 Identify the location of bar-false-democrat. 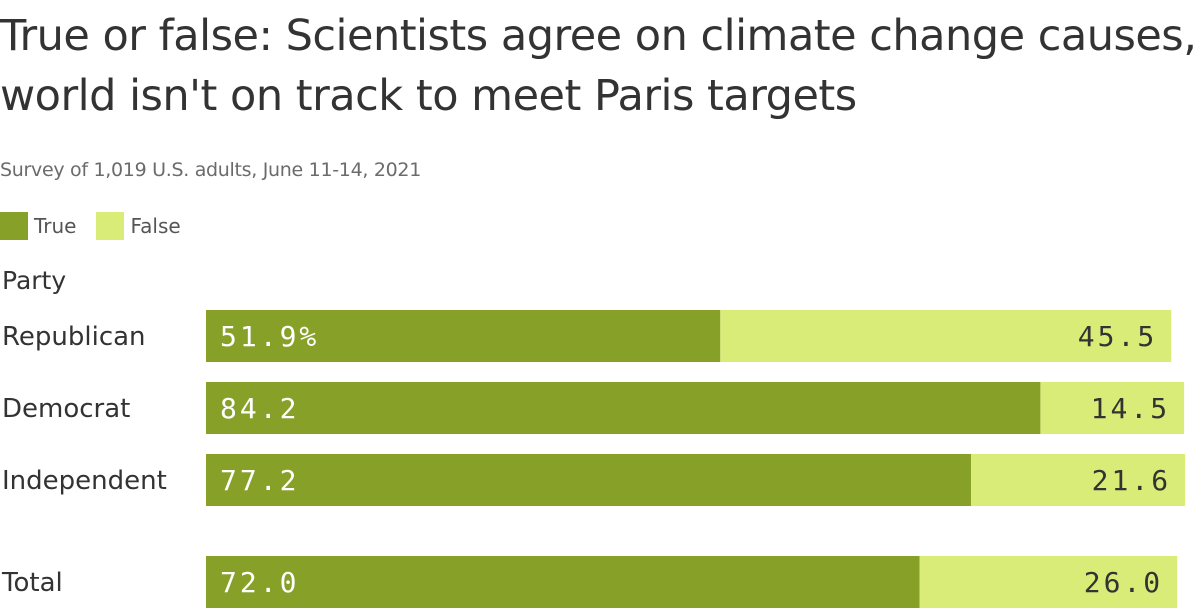
(1112, 408).